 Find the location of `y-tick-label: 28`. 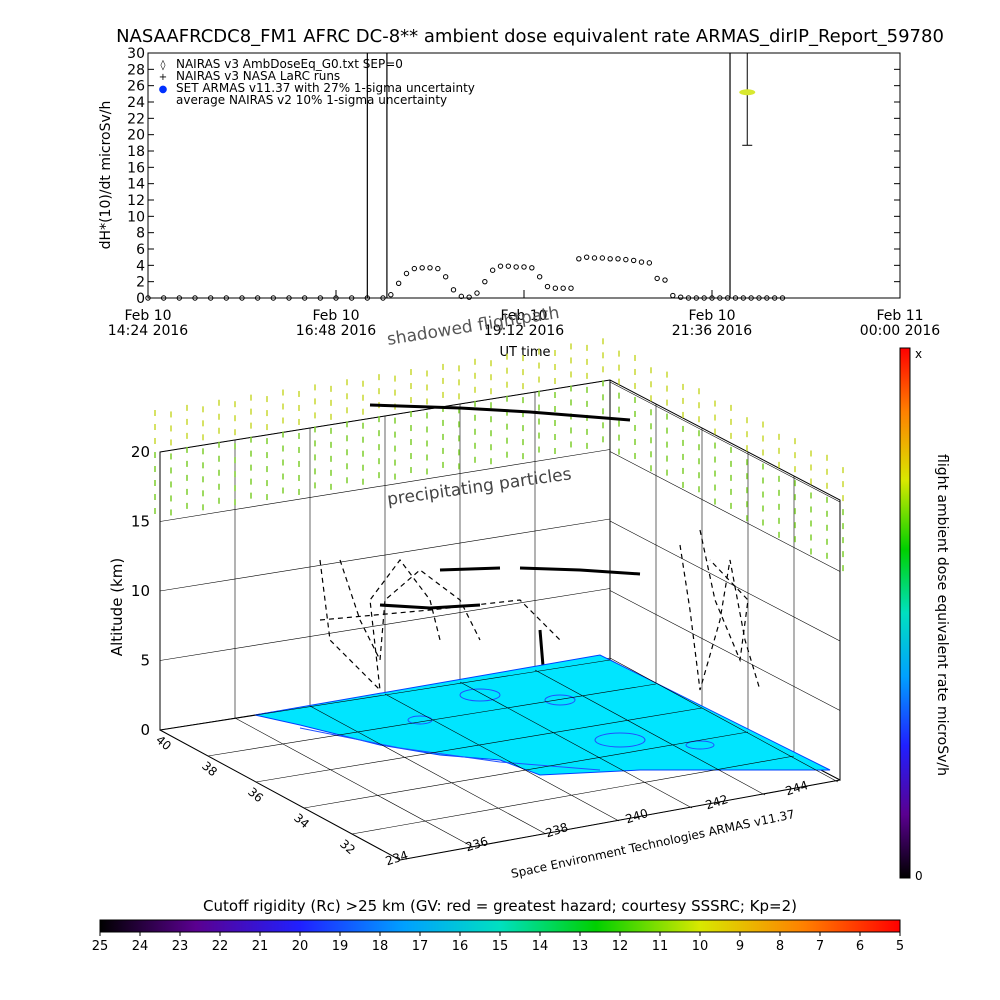

y-tick-label: 28 is located at coordinates (136, 70).